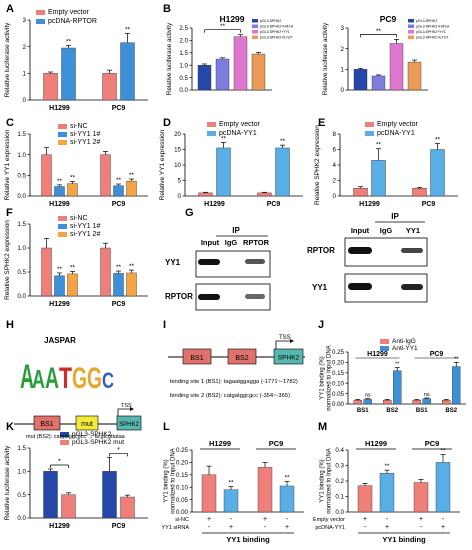 The width and height of the screenshot is (472, 550). Describe the element at coordinates (10, 9) in the screenshot. I see `panel-letter-a: A` at that location.